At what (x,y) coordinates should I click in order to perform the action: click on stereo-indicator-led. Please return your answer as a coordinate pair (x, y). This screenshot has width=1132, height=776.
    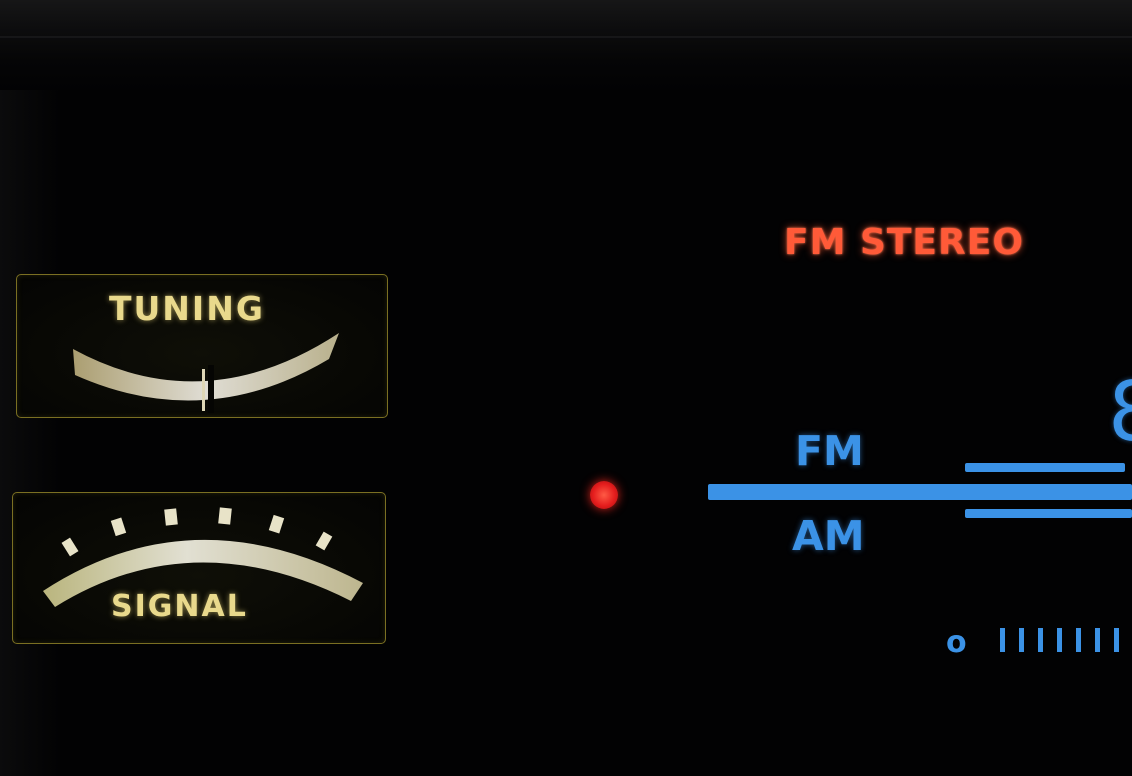
    Looking at the image, I should click on (604, 495).